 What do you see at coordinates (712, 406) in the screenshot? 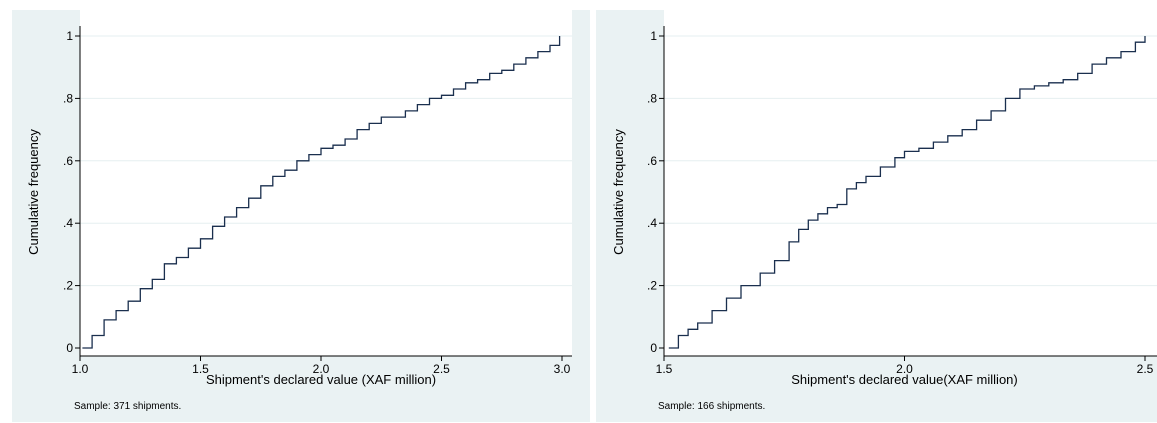
I see `sample-note: Sample: 166 shipments.` at bounding box center [712, 406].